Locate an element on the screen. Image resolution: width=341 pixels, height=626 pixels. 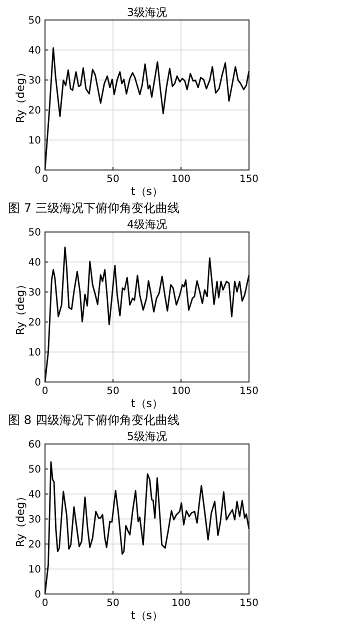
caption: 图 8 四级海况下俯仰角变化曲线 is located at coordinates (94, 420).